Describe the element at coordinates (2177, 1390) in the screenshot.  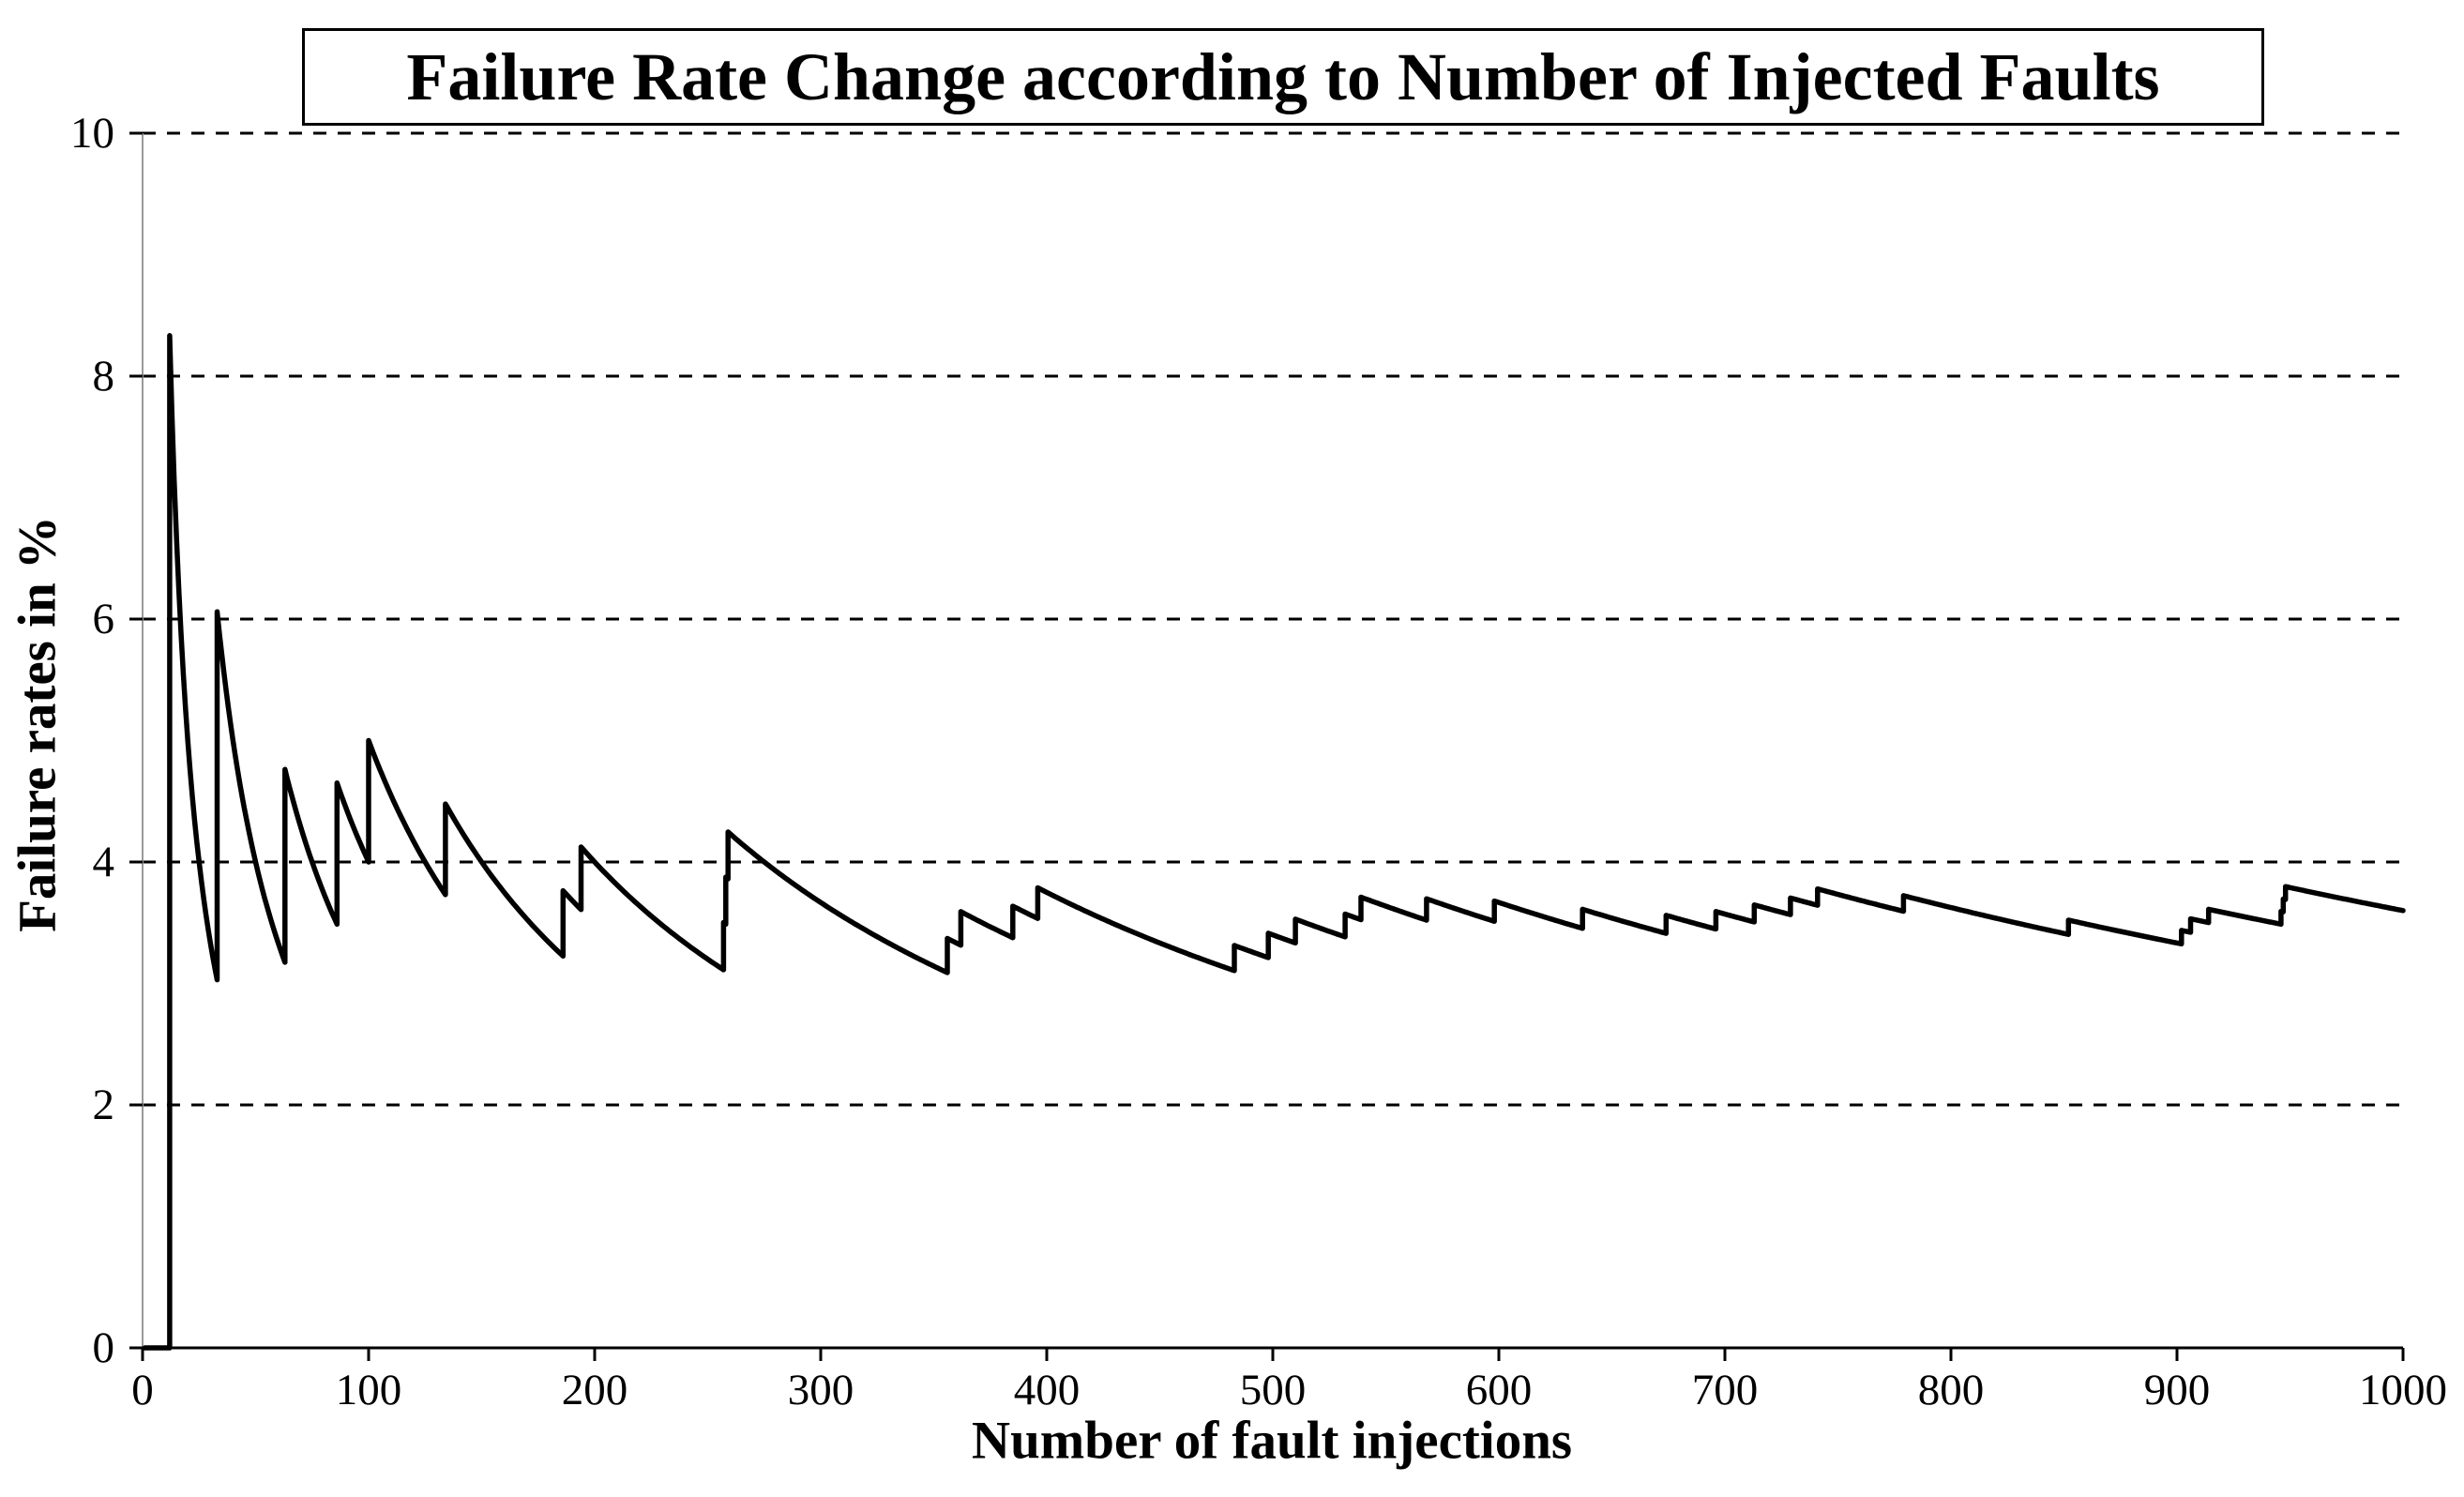
I see `x-tick-label-900: 900` at that location.